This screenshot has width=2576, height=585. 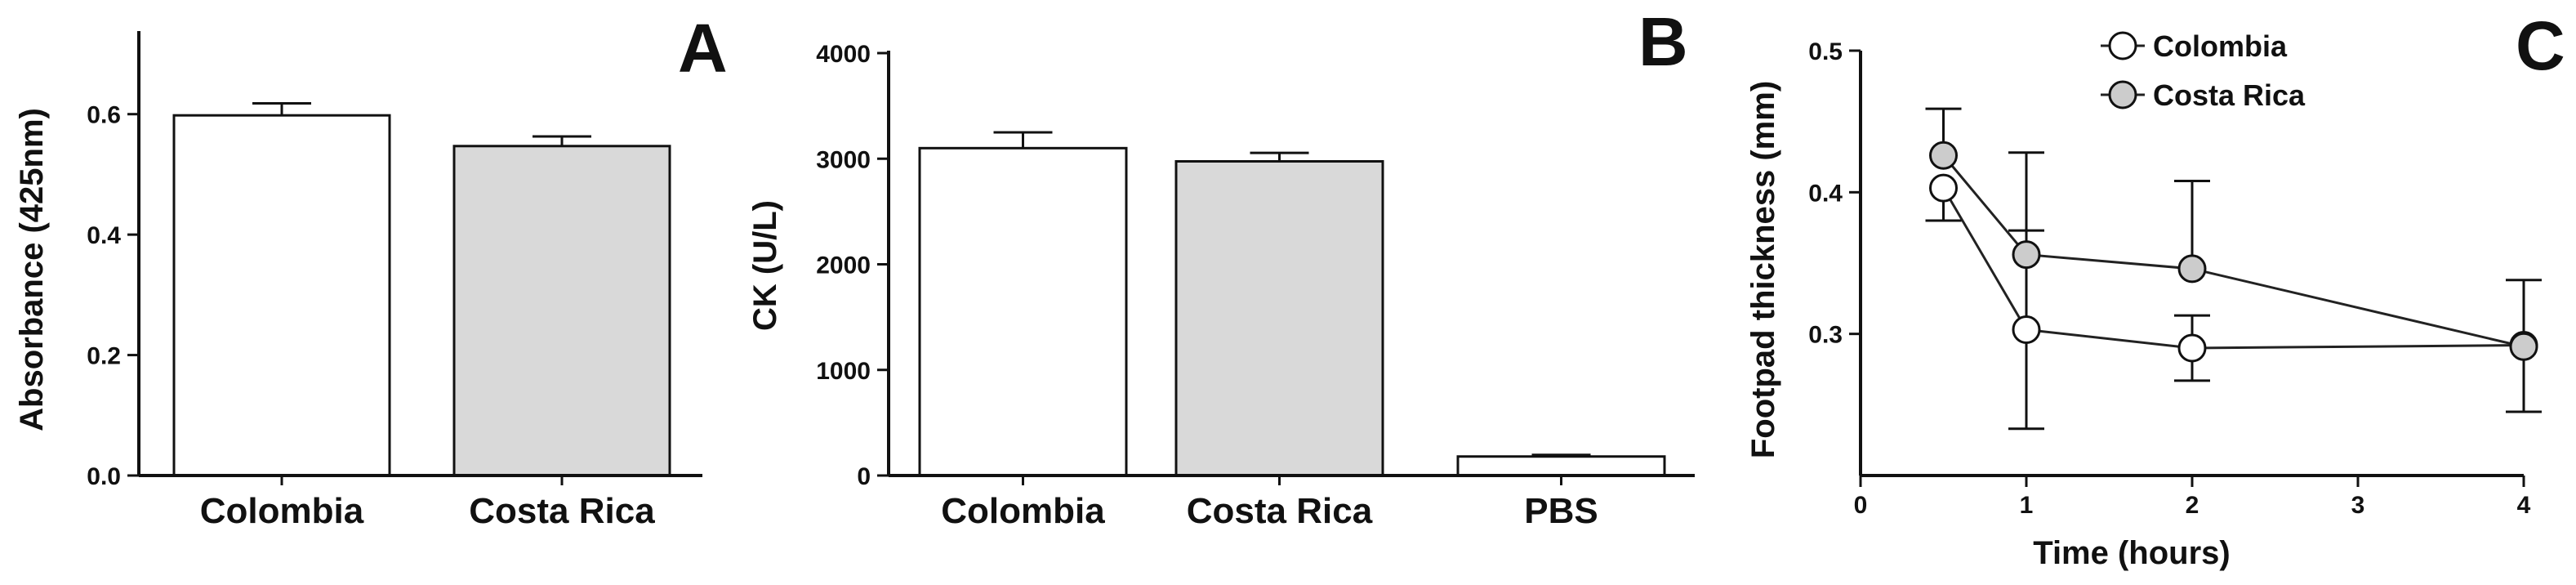 I want to click on panel-c-x-ticks: 0 1 2 3 4, so click(x=2192, y=497).